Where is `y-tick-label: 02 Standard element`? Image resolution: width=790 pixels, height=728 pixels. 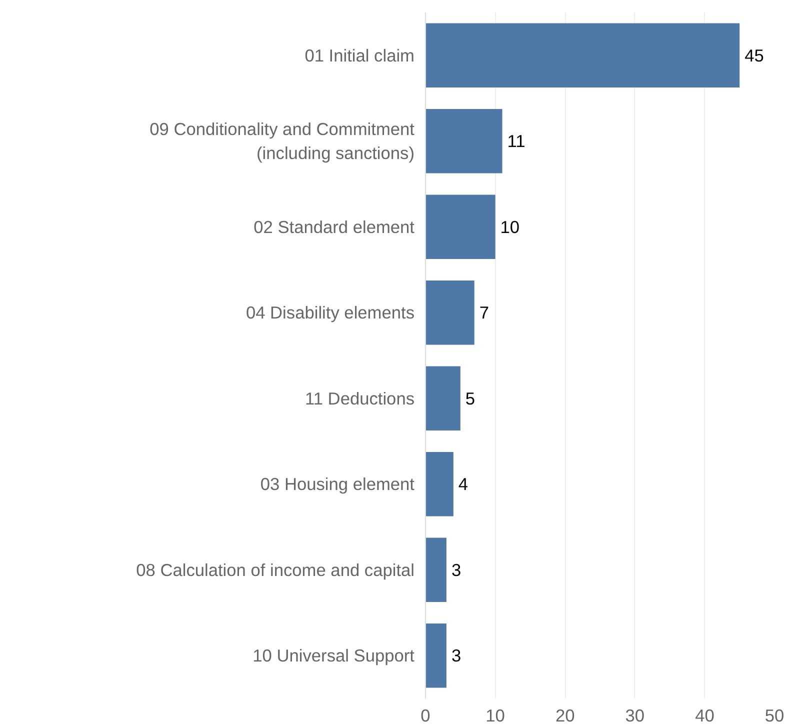 y-tick-label: 02 Standard element is located at coordinates (334, 226).